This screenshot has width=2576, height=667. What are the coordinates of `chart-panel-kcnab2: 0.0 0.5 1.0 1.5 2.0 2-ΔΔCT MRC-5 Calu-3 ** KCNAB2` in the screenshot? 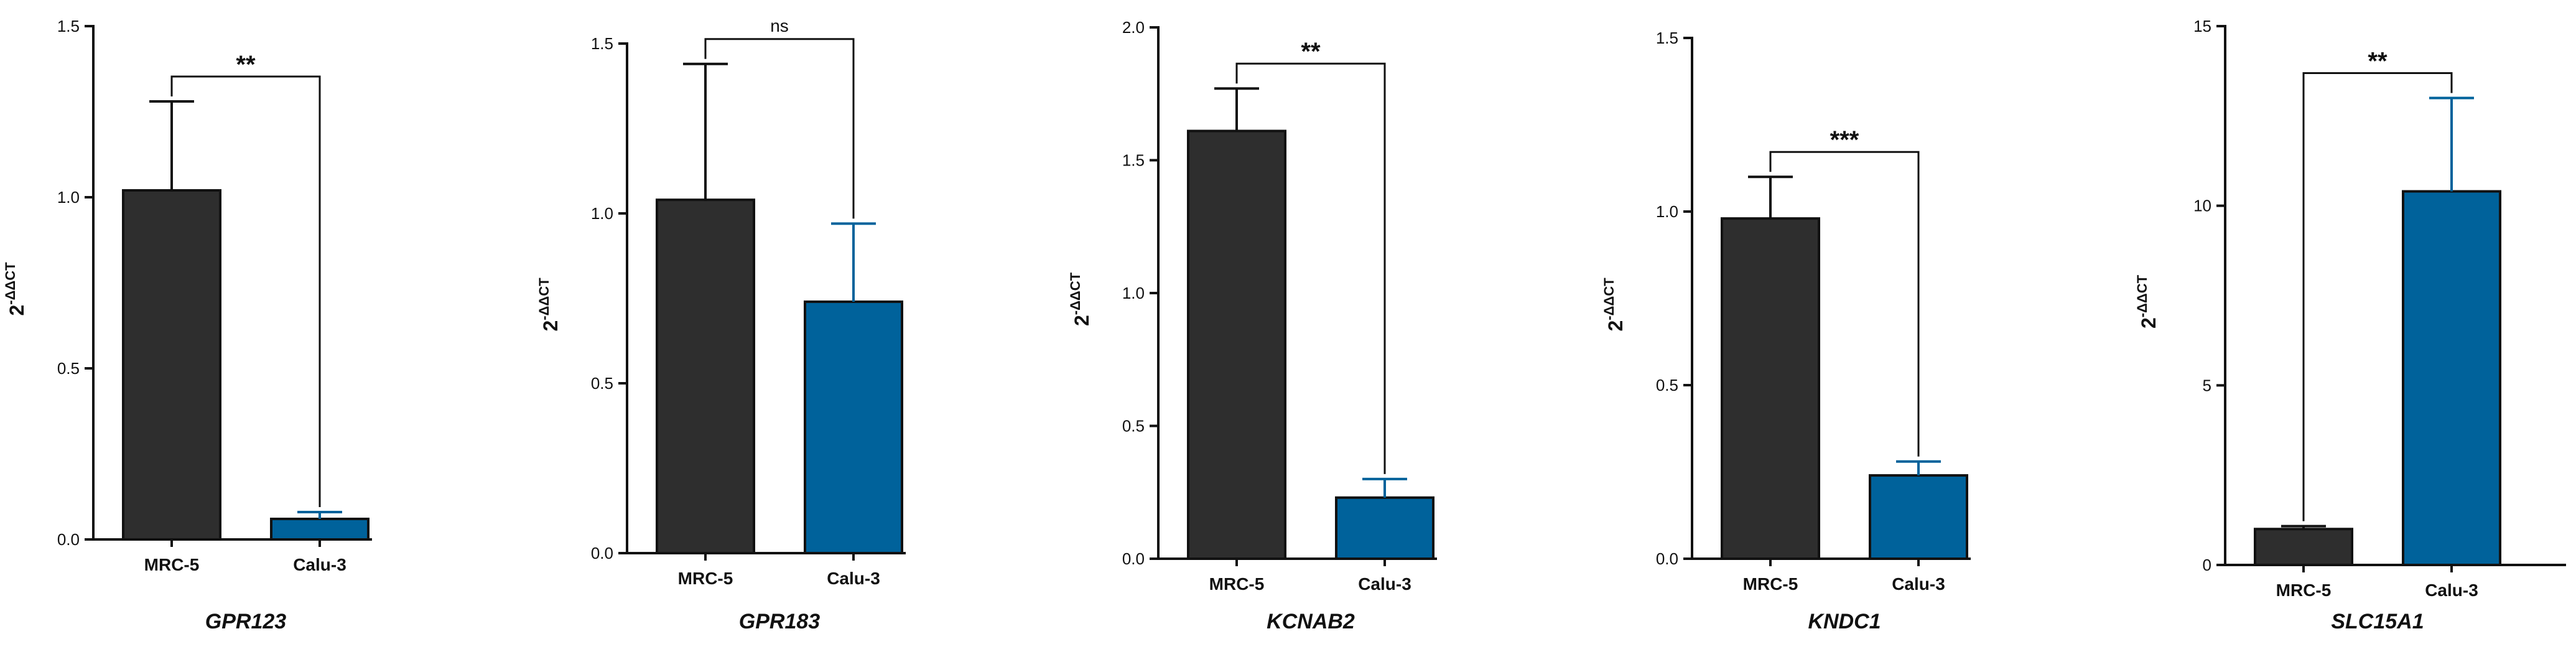 It's located at (1252, 325).